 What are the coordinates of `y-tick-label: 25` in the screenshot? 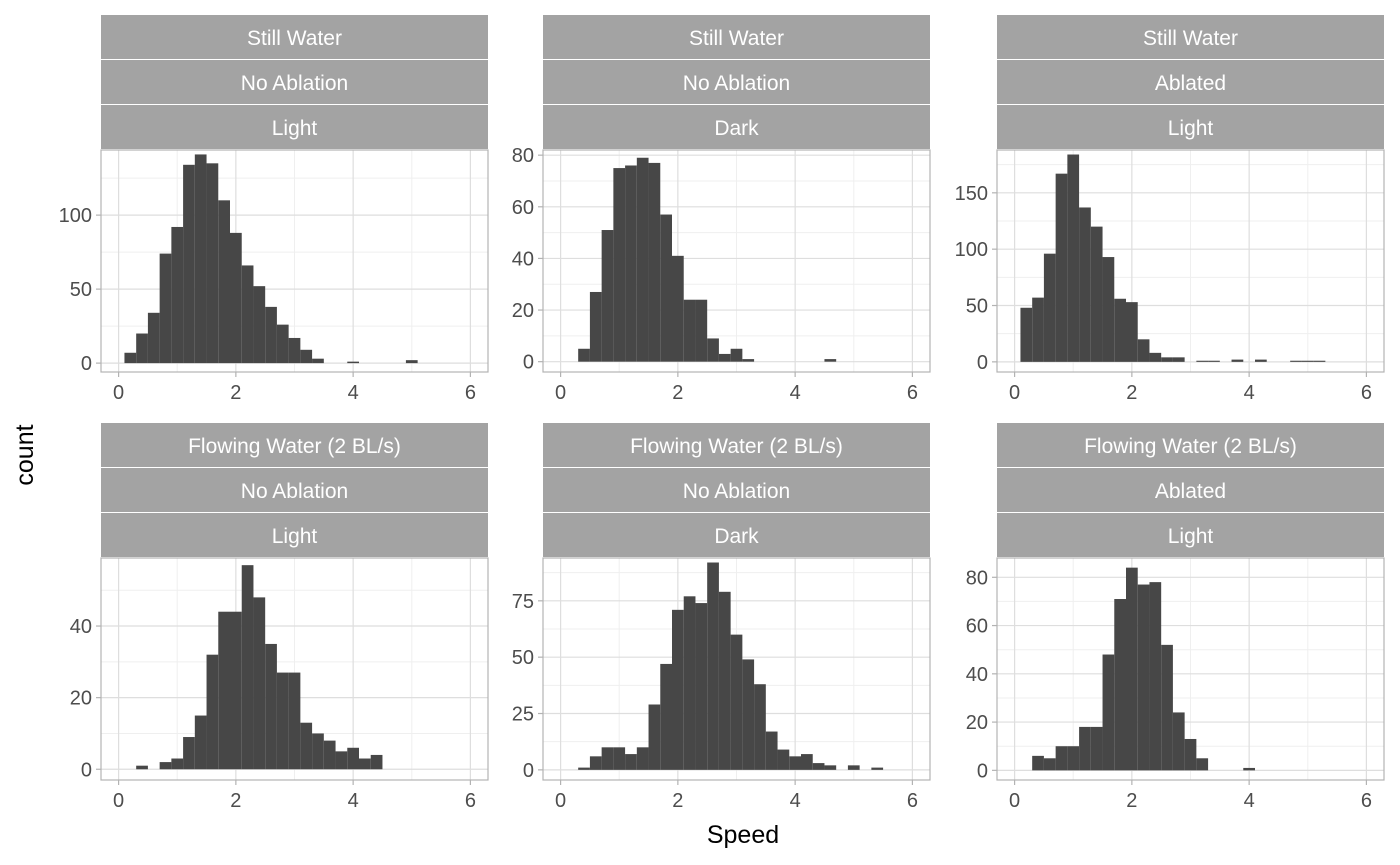 It's located at (523, 715).